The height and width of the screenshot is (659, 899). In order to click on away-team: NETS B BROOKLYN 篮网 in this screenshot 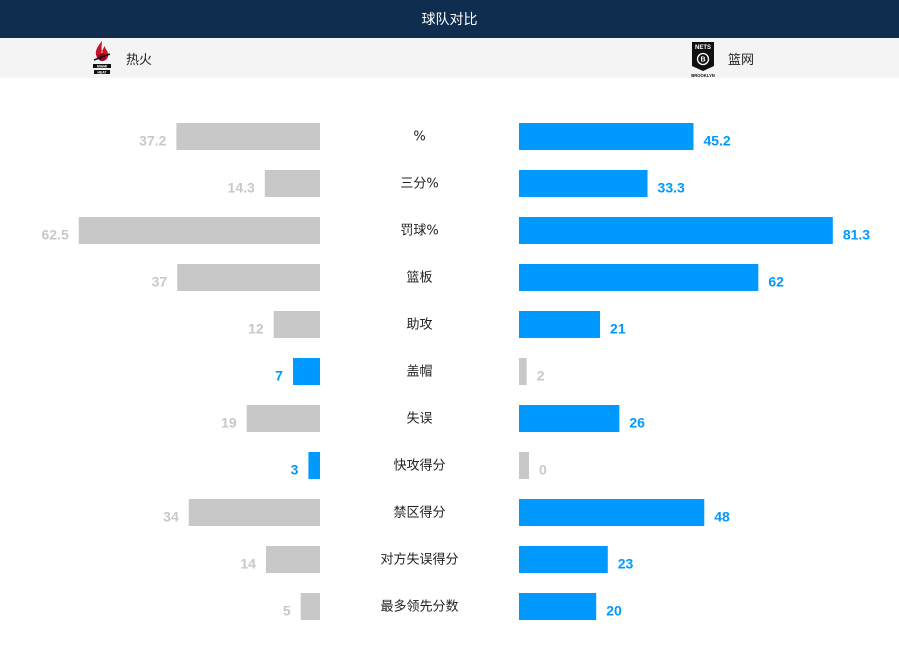, I will do `click(721, 58)`.